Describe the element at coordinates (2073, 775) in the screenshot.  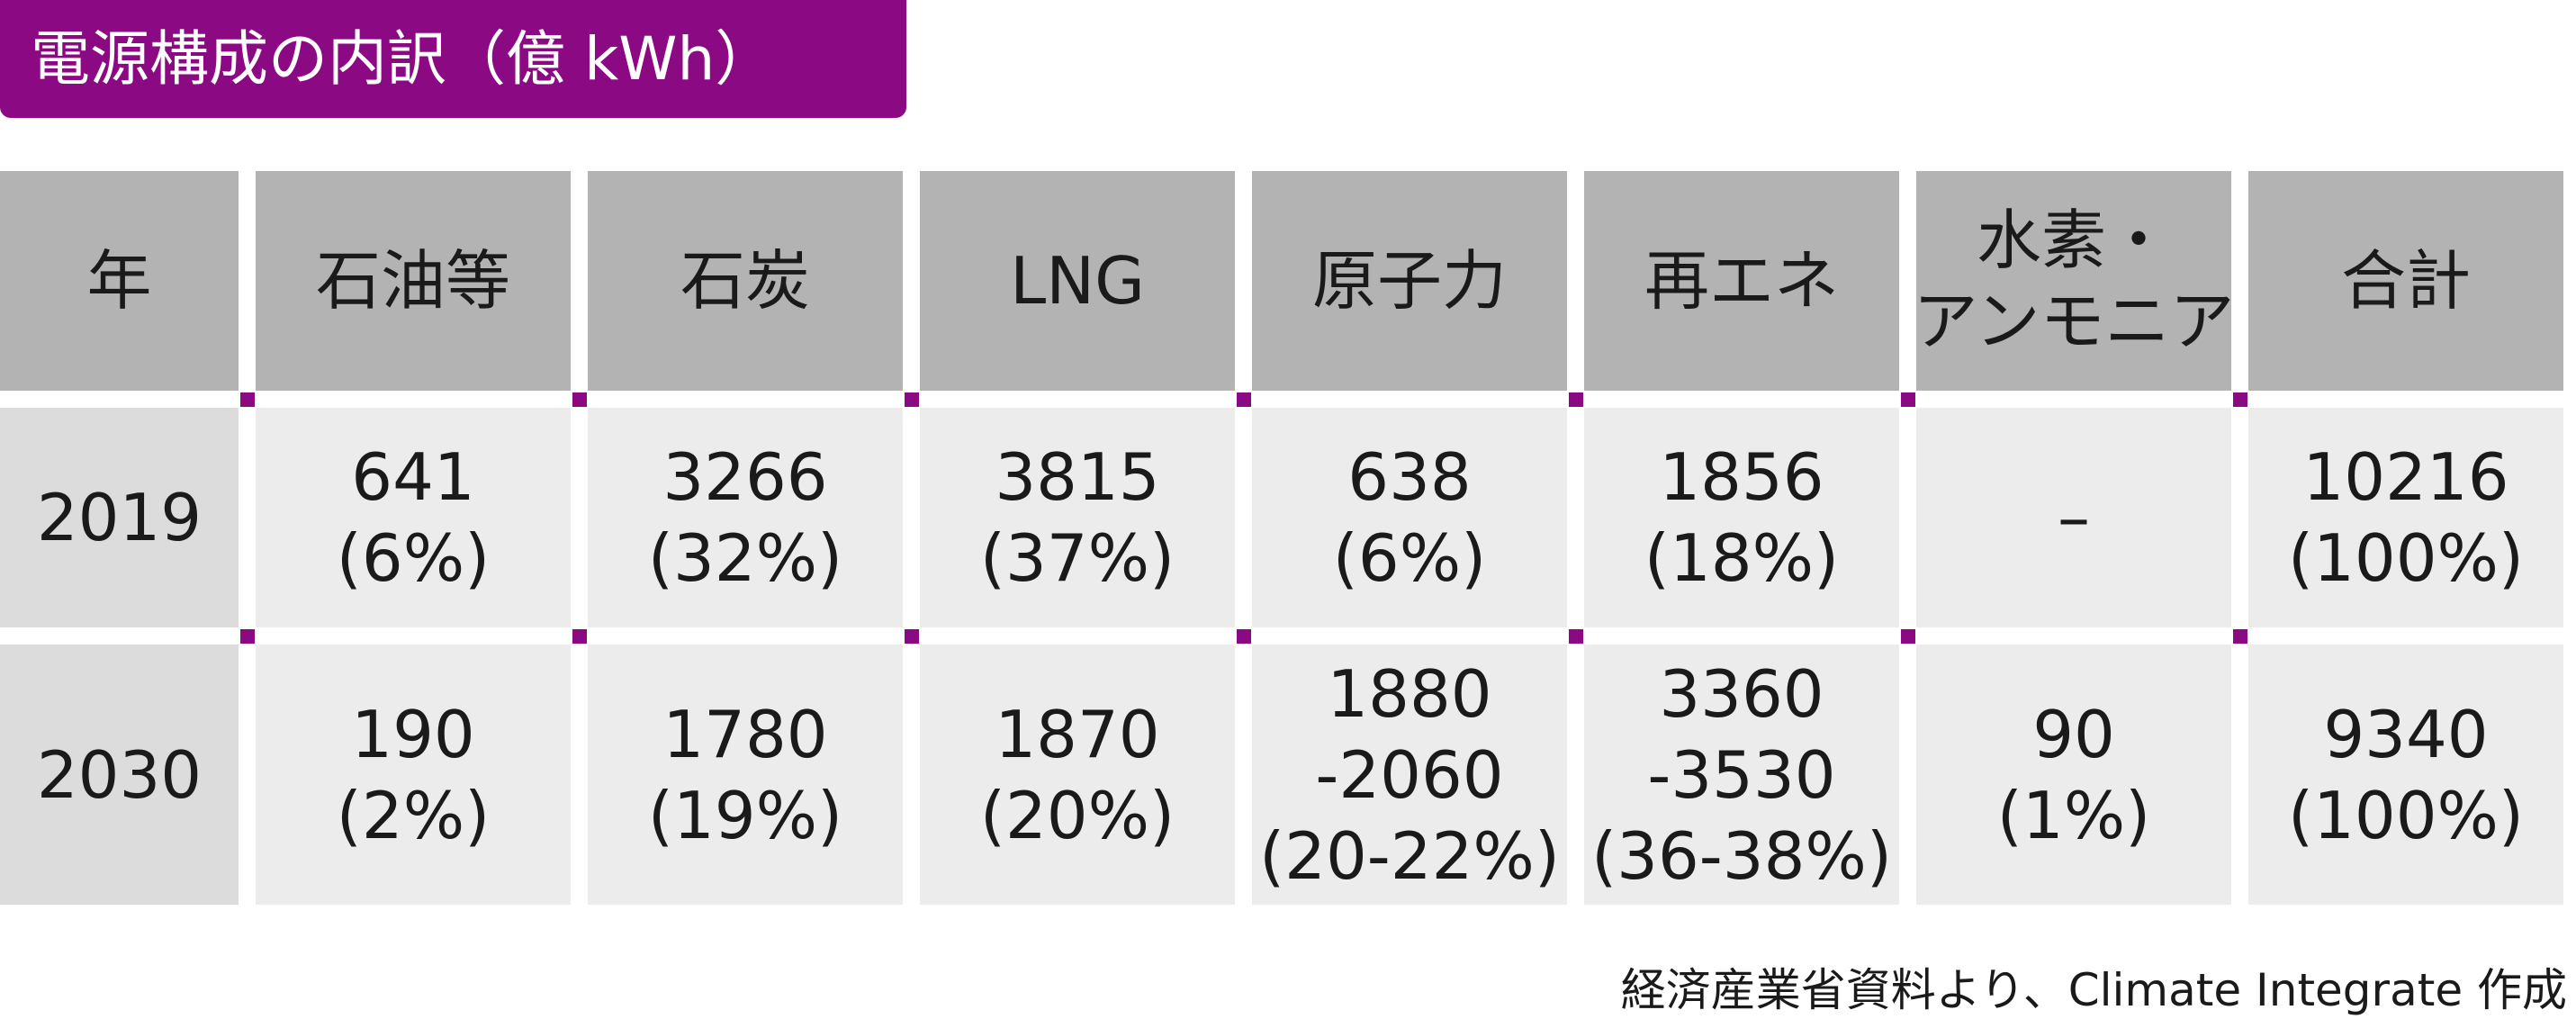
I see `table-cell: 90 (1%)` at that location.